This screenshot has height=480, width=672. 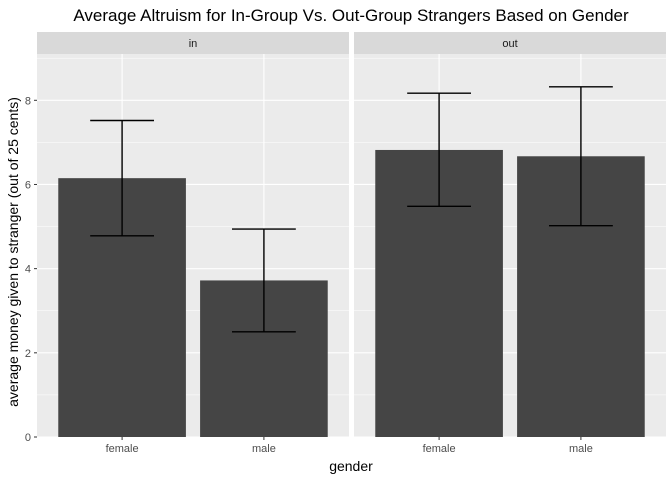 I want to click on facet-strip-label: out, so click(x=509, y=44).